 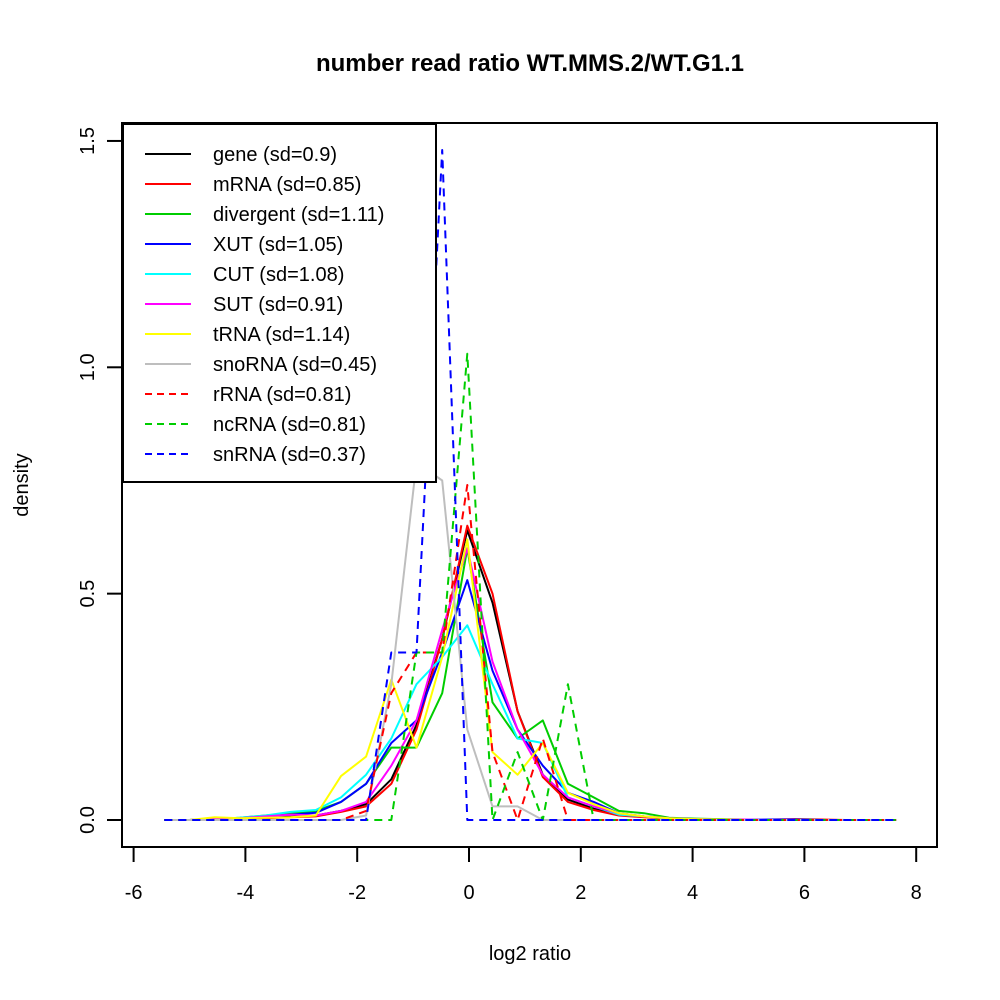 What do you see at coordinates (88, 820) in the screenshot?
I see `y-tick-label: 0.0` at bounding box center [88, 820].